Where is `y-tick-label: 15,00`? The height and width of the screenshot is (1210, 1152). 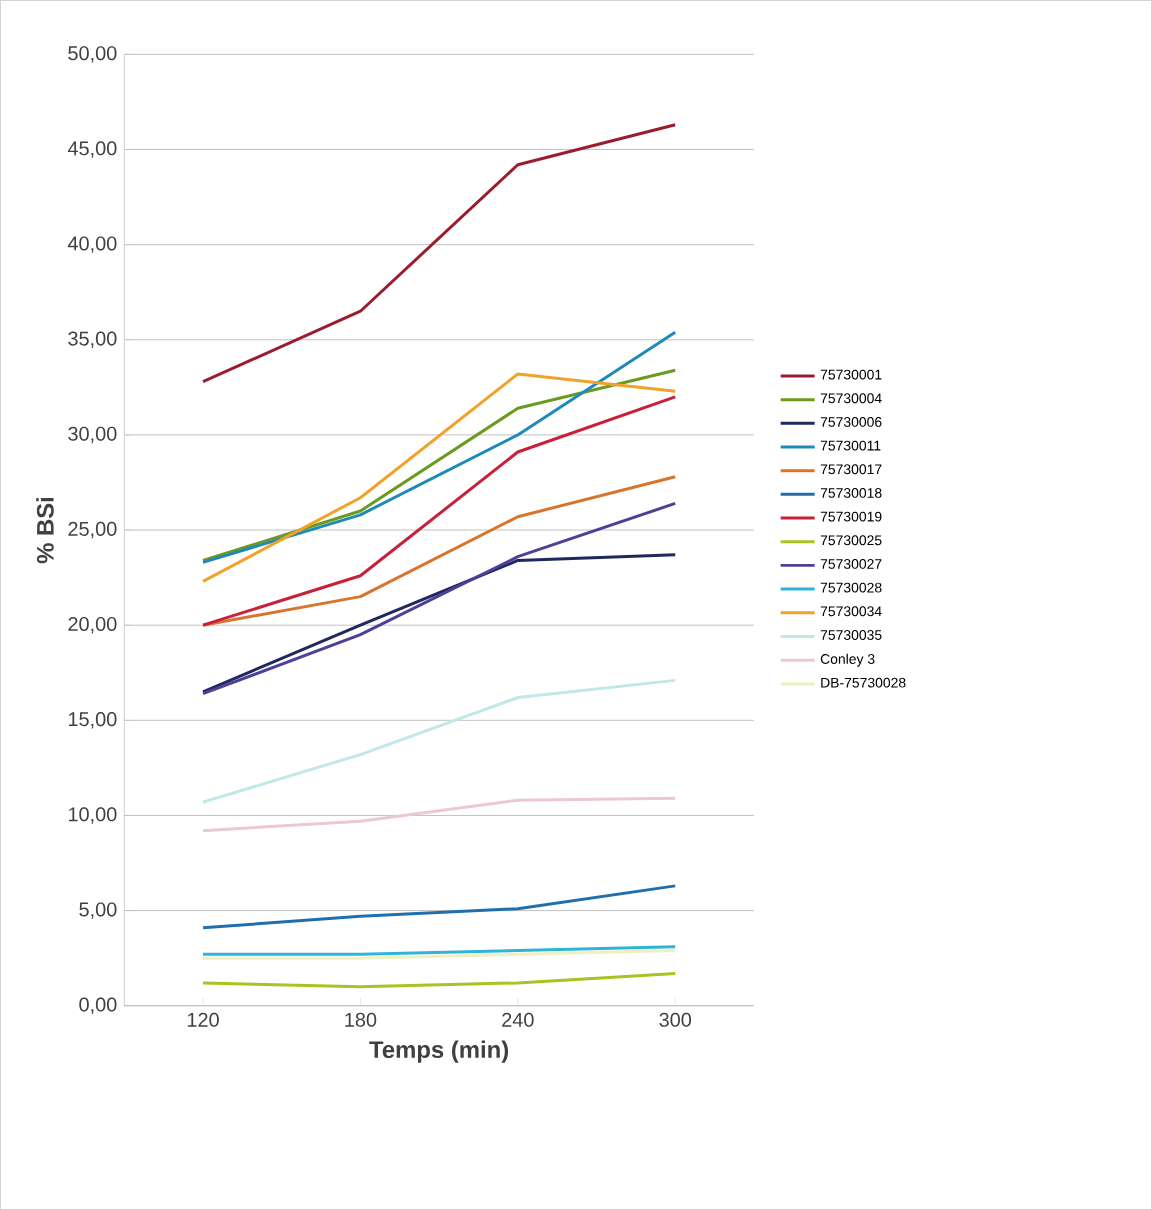 y-tick-label: 15,00 is located at coordinates (92, 720).